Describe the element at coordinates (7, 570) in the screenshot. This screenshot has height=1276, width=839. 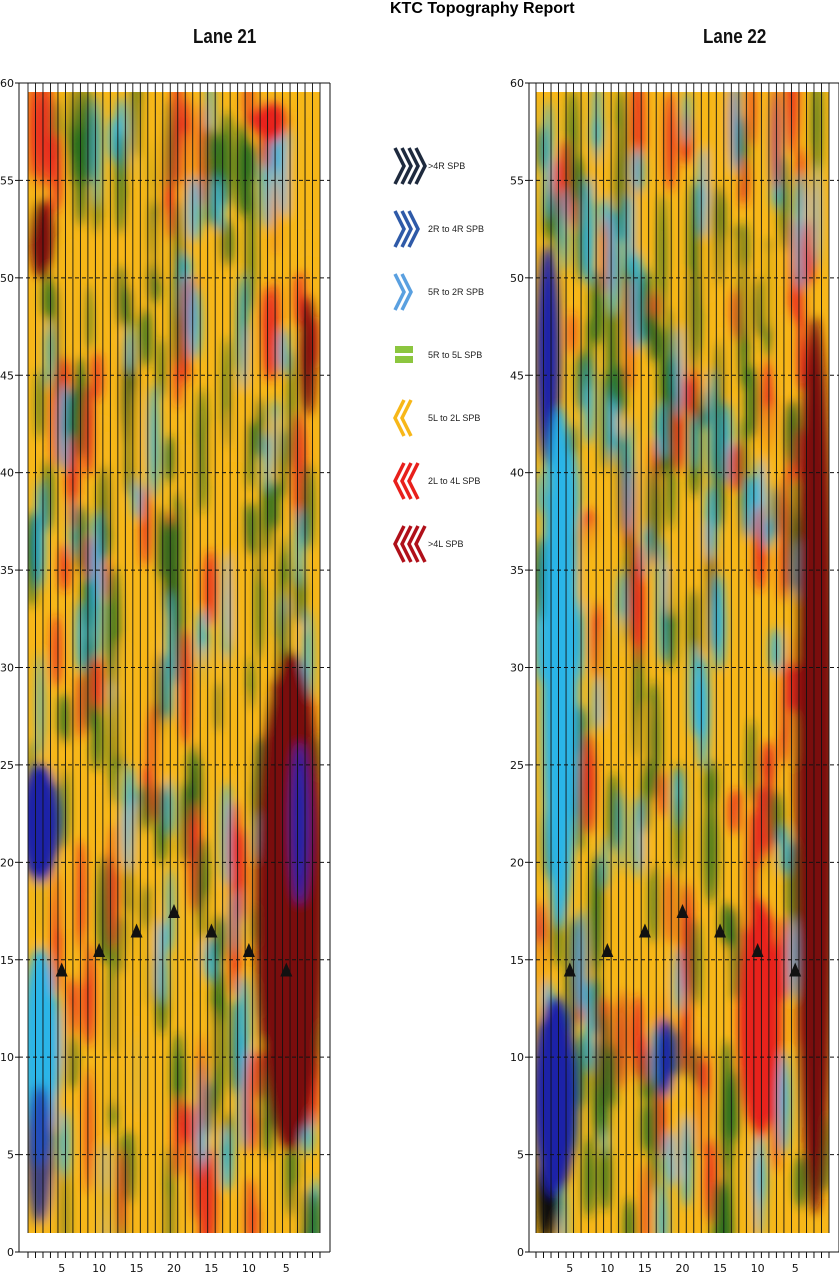
I see `y-tick-label: 35` at that location.